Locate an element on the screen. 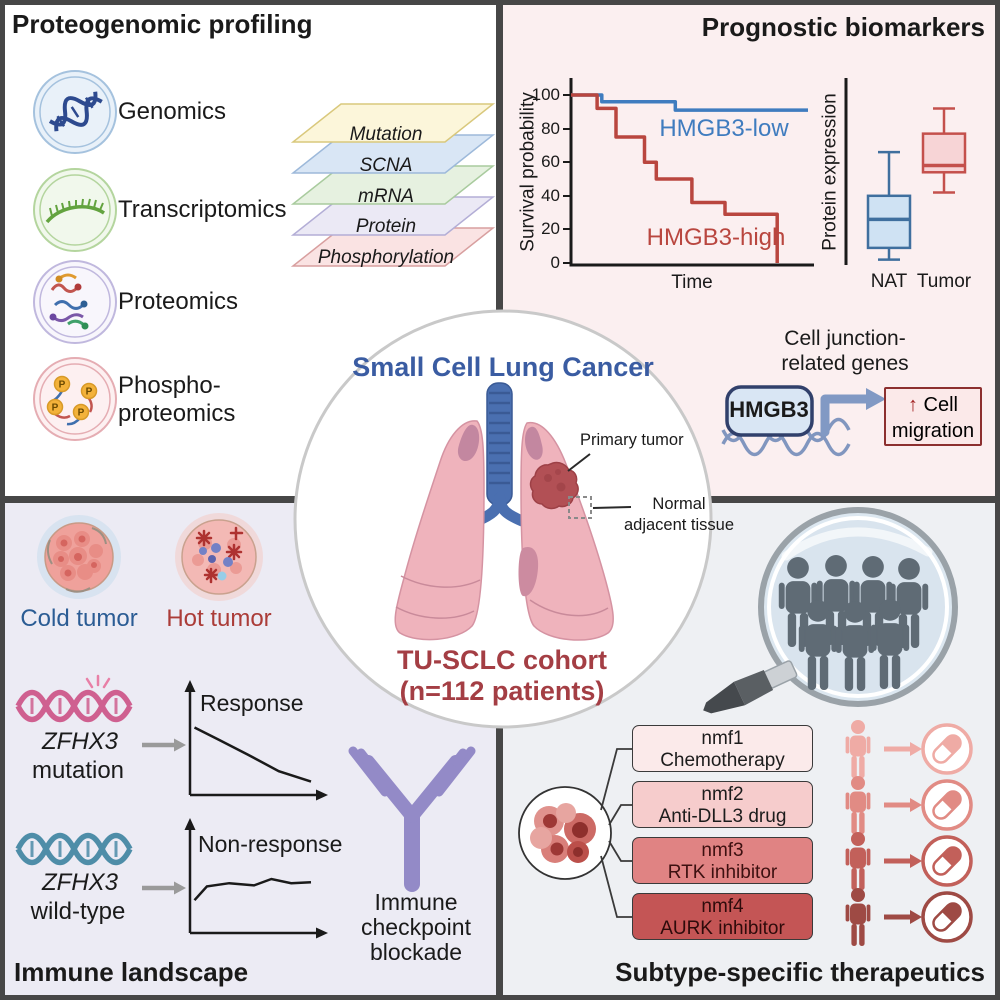  subtype-row-nmf2 is located at coordinates (909, 805).